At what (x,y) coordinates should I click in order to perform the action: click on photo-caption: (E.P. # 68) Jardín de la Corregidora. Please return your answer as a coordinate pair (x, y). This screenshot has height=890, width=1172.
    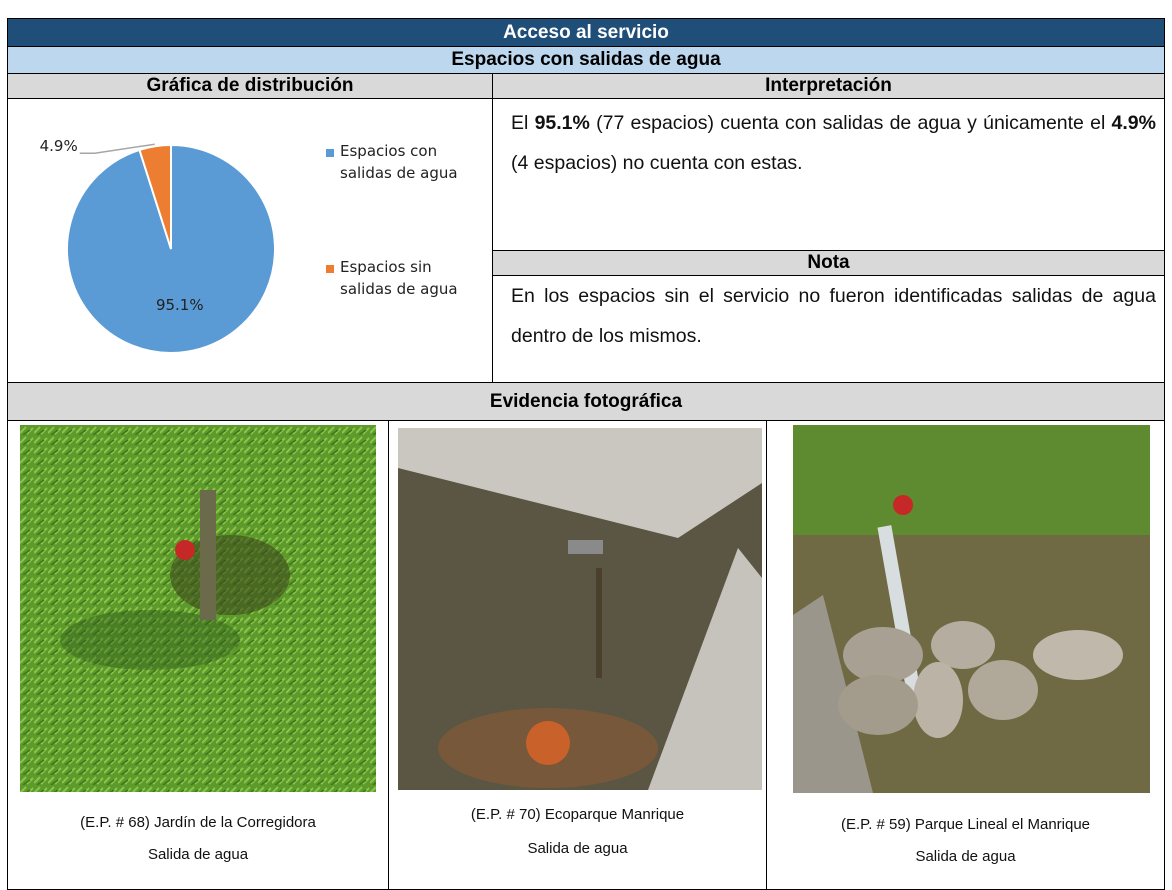
    Looking at the image, I should click on (198, 822).